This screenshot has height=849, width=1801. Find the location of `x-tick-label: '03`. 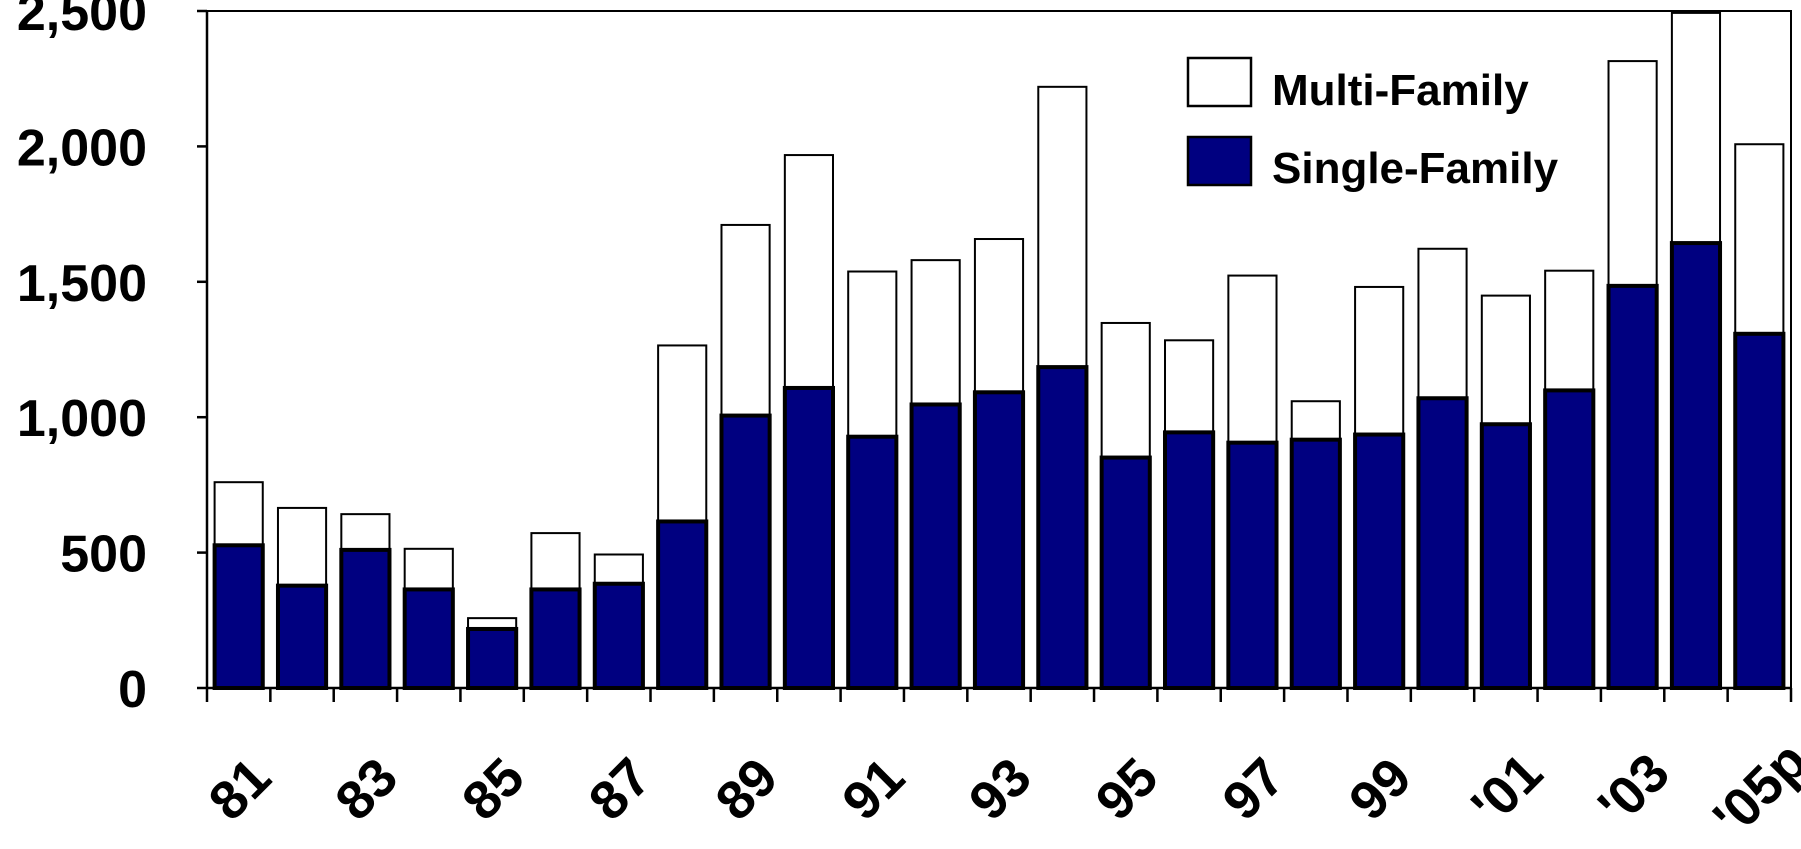

x-tick-label: '03 is located at coordinates (1634, 789).